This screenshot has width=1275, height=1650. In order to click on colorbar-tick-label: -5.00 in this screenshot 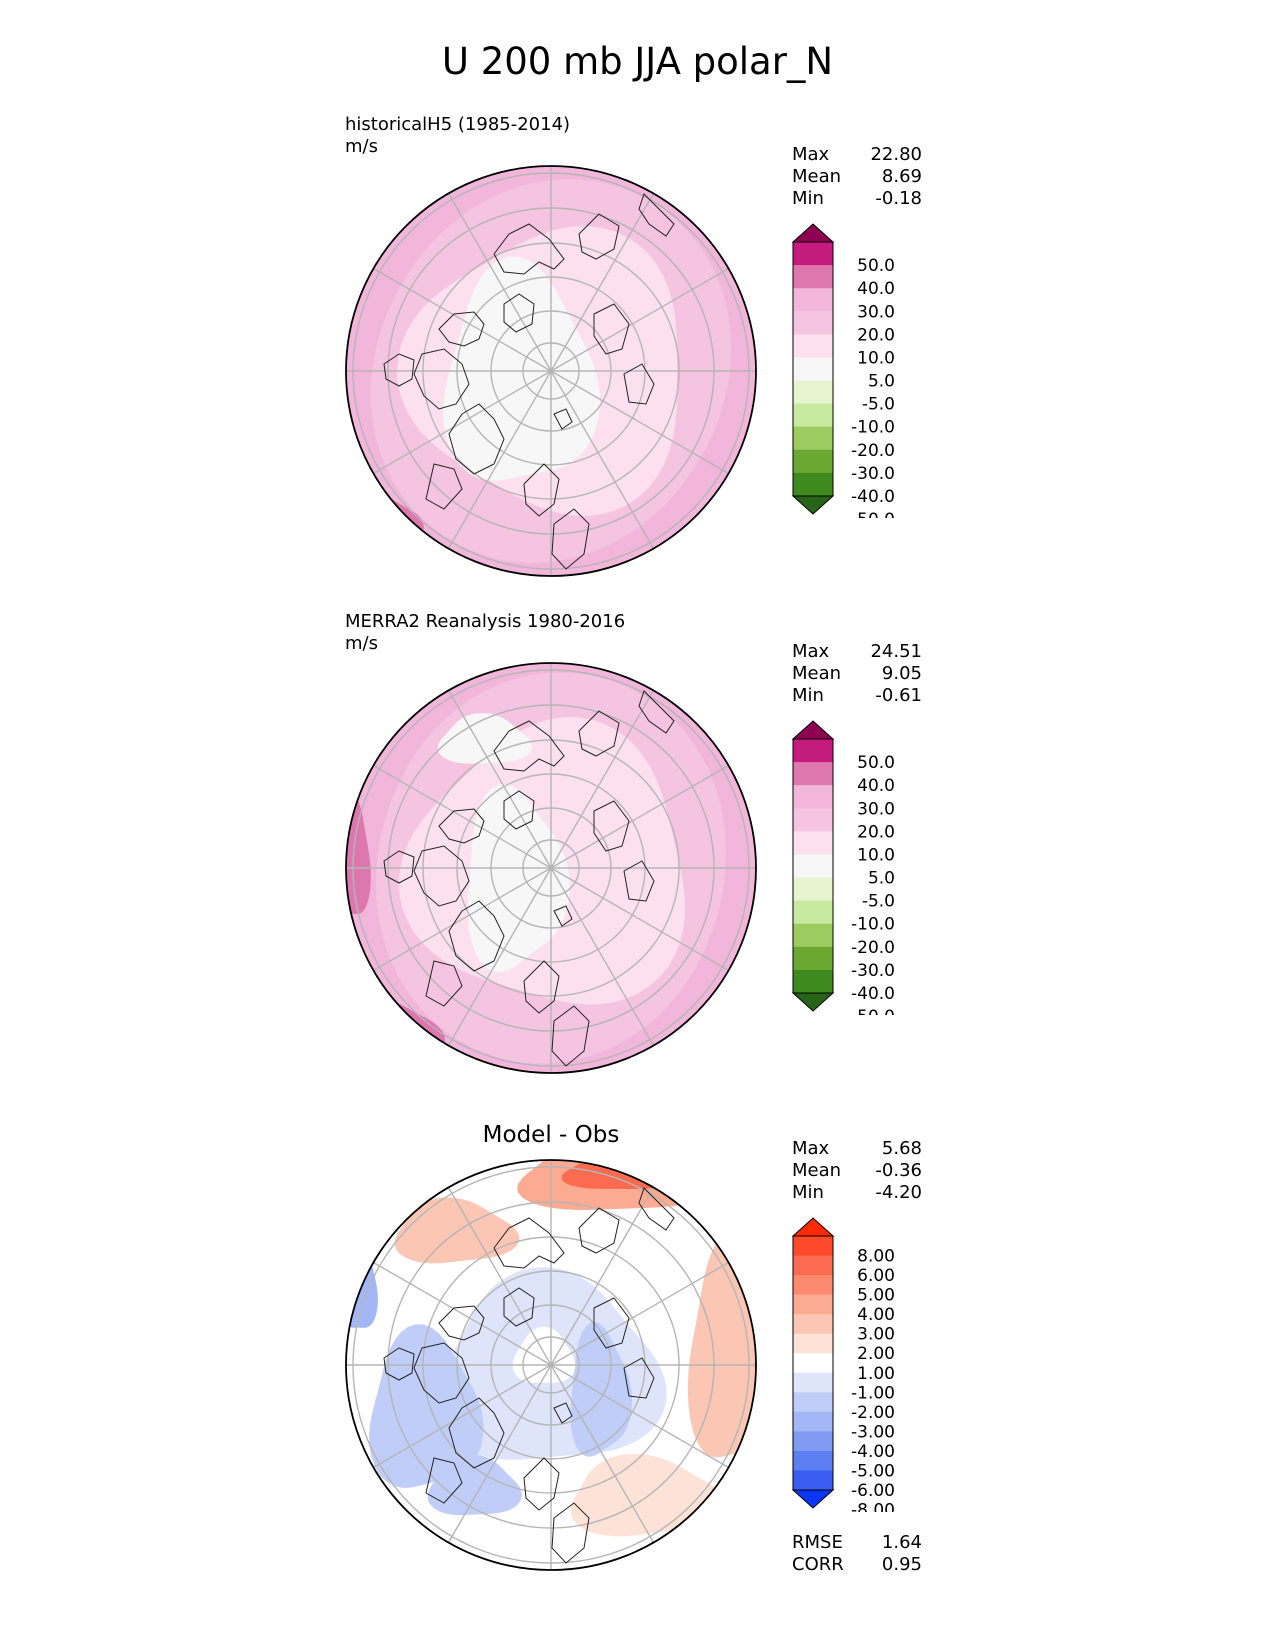, I will do `click(873, 1471)`.